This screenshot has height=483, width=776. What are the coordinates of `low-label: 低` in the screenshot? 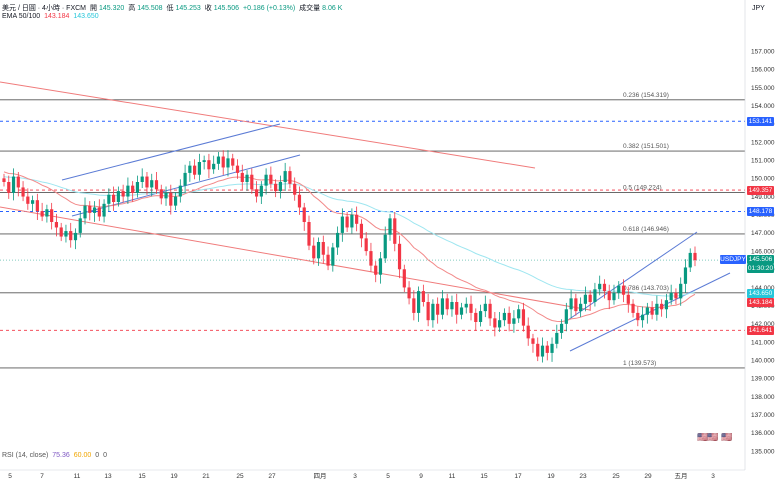 It's located at (170, 8).